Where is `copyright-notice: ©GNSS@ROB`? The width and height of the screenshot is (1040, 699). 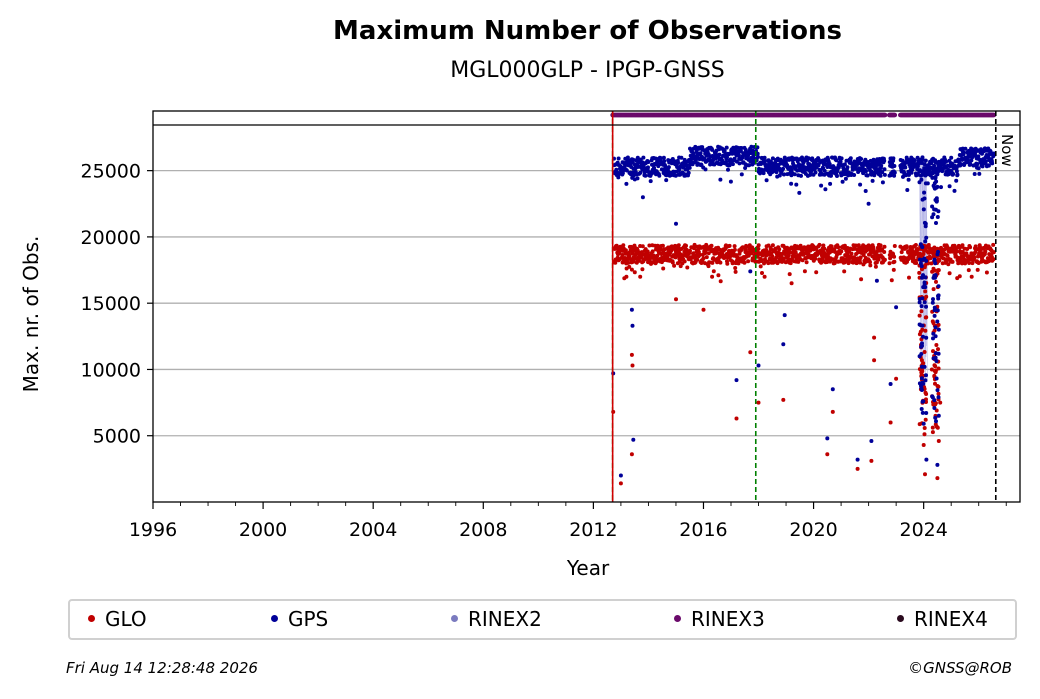 copyright-notice: ©GNSS@ROB is located at coordinates (960, 668).